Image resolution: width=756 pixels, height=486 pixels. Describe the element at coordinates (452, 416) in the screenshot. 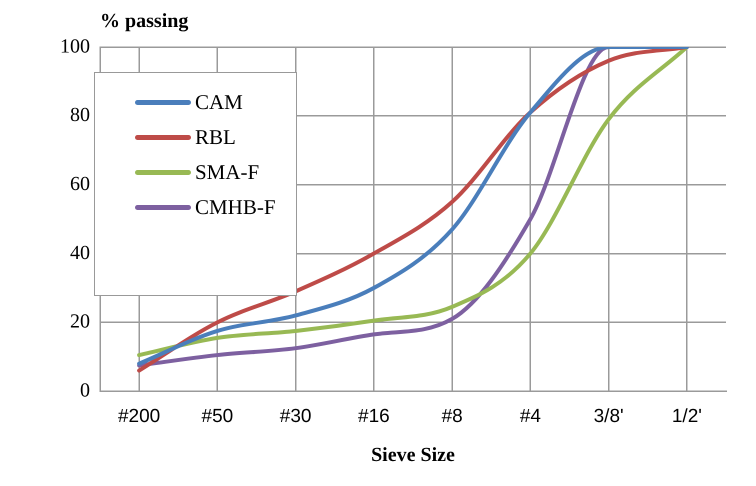

I see `x-tick-label: #8` at that location.